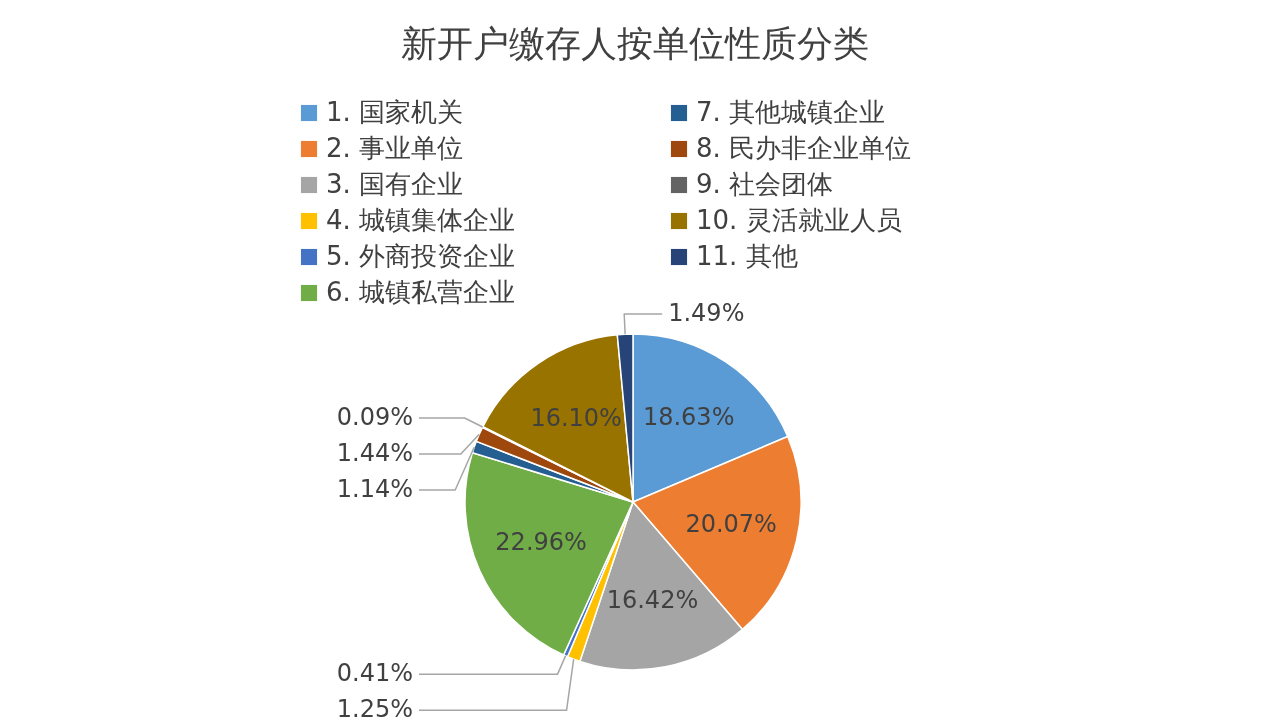 The width and height of the screenshot is (1269, 718). What do you see at coordinates (395, 148) in the screenshot?
I see `legend-label: 2. 事业单位` at bounding box center [395, 148].